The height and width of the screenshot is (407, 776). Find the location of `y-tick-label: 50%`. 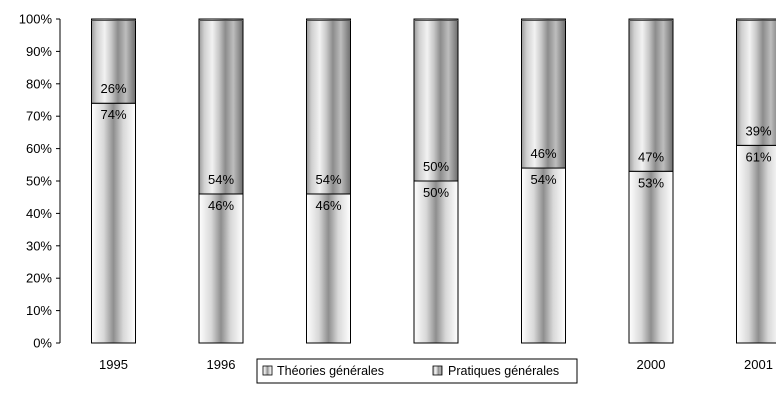

y-tick-label: 50% is located at coordinates (39, 181).